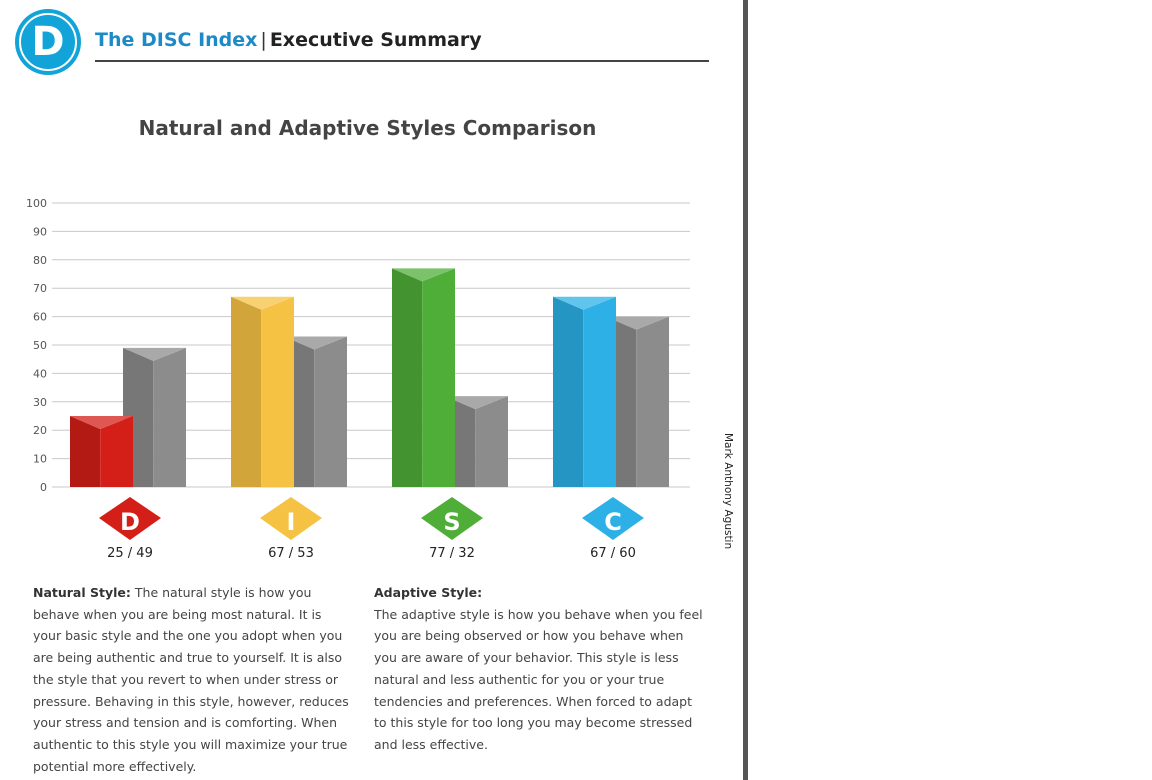 Image resolution: width=1152 pixels, height=780 pixels. What do you see at coordinates (154, 354) in the screenshot?
I see `adaptive-bar-D-top` at bounding box center [154, 354].